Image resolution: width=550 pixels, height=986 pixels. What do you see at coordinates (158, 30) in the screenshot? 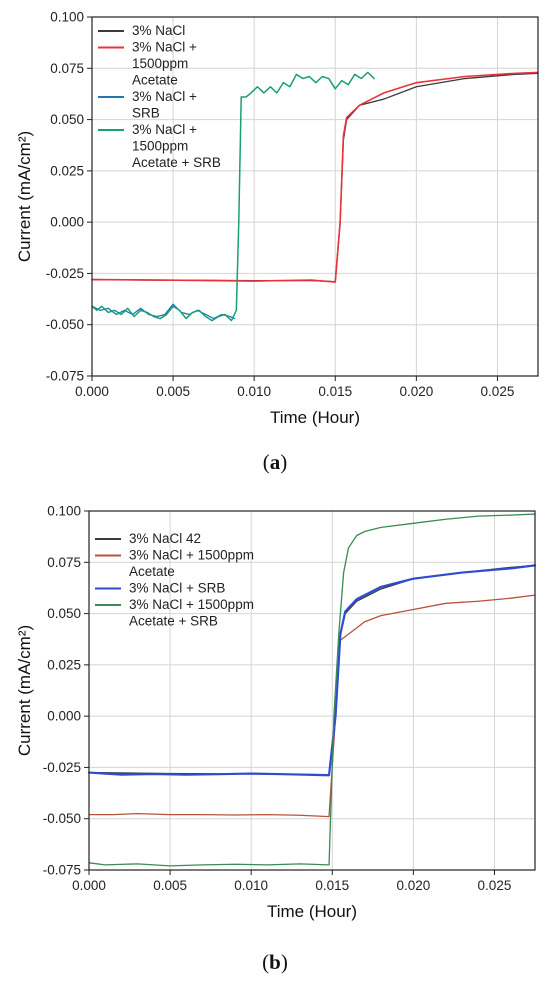
I see `legend-label: 3% NaCl` at bounding box center [158, 30].